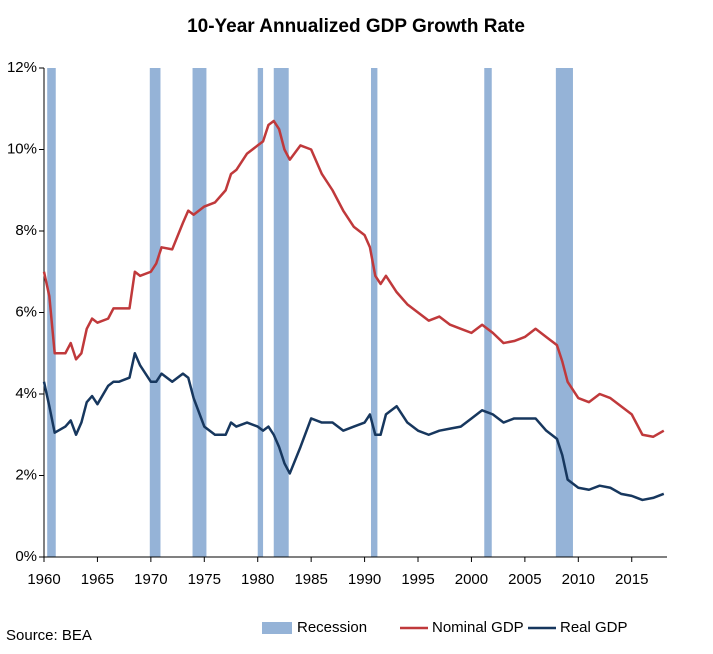 The width and height of the screenshot is (713, 654). Describe the element at coordinates (417, 579) in the screenshot. I see `x-tick-label: 1995` at that location.